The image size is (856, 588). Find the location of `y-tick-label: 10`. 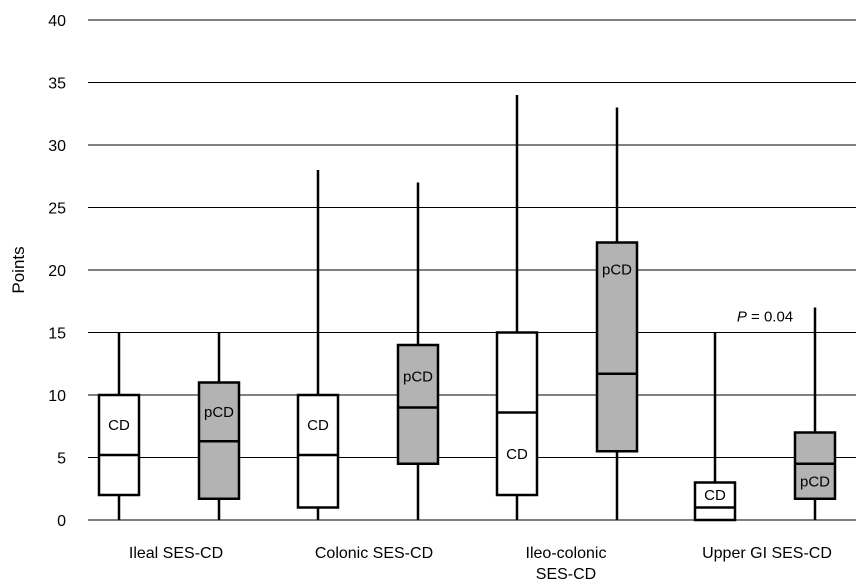

y-tick-label: 10 is located at coordinates (57, 396).